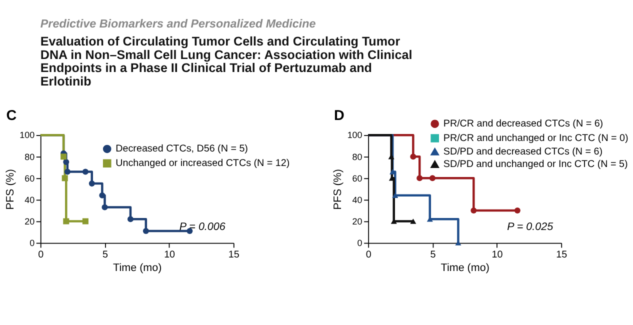  I want to click on legend-label: SD/PD and decreased CTCs (N = 6), so click(523, 152).